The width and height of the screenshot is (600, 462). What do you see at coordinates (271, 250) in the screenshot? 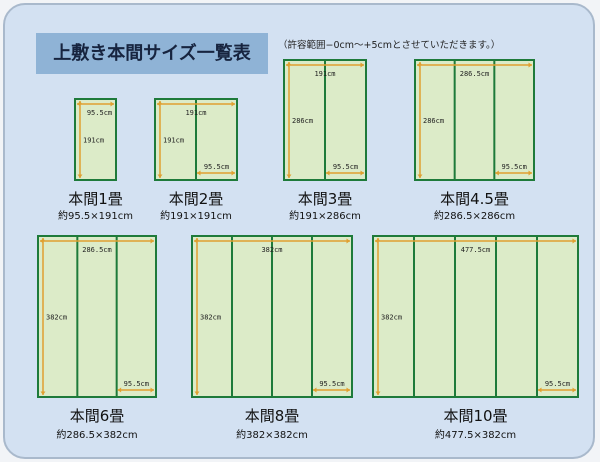
I see `width-label: 382cm` at bounding box center [271, 250].